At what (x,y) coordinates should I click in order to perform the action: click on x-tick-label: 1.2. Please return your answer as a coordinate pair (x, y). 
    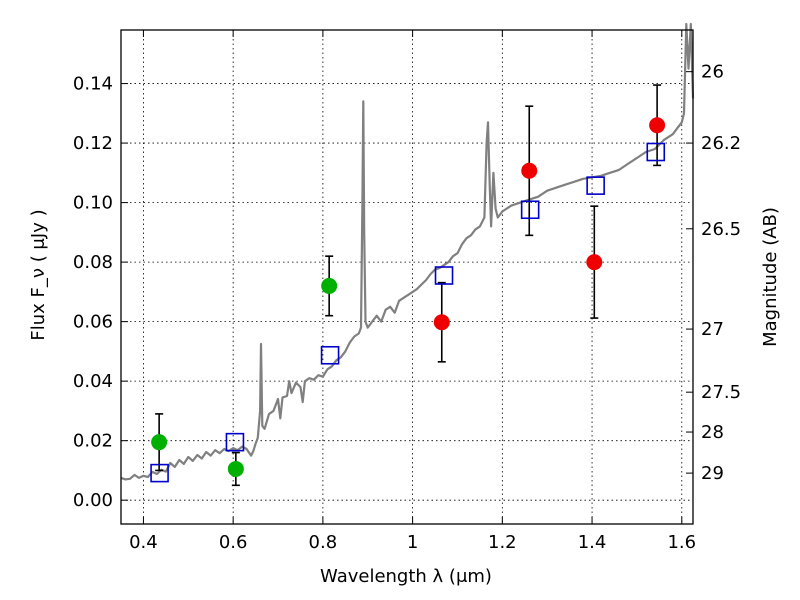
    Looking at the image, I should click on (502, 542).